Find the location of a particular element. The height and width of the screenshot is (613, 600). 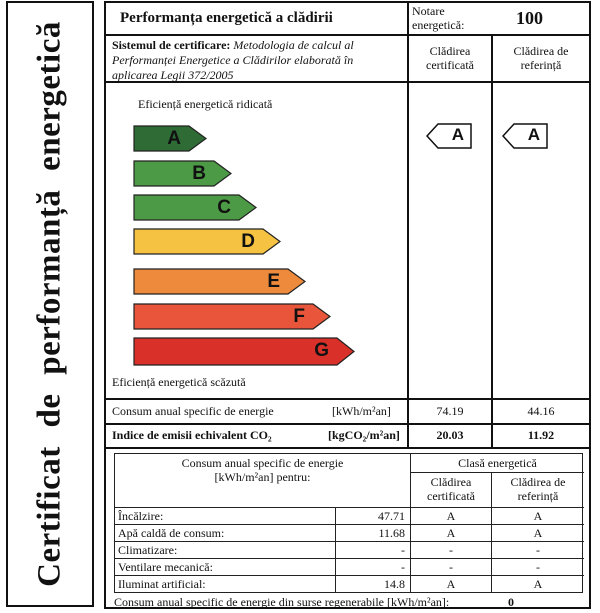

breakdown-row-label: Ventilare mecanică: is located at coordinates (165, 567).